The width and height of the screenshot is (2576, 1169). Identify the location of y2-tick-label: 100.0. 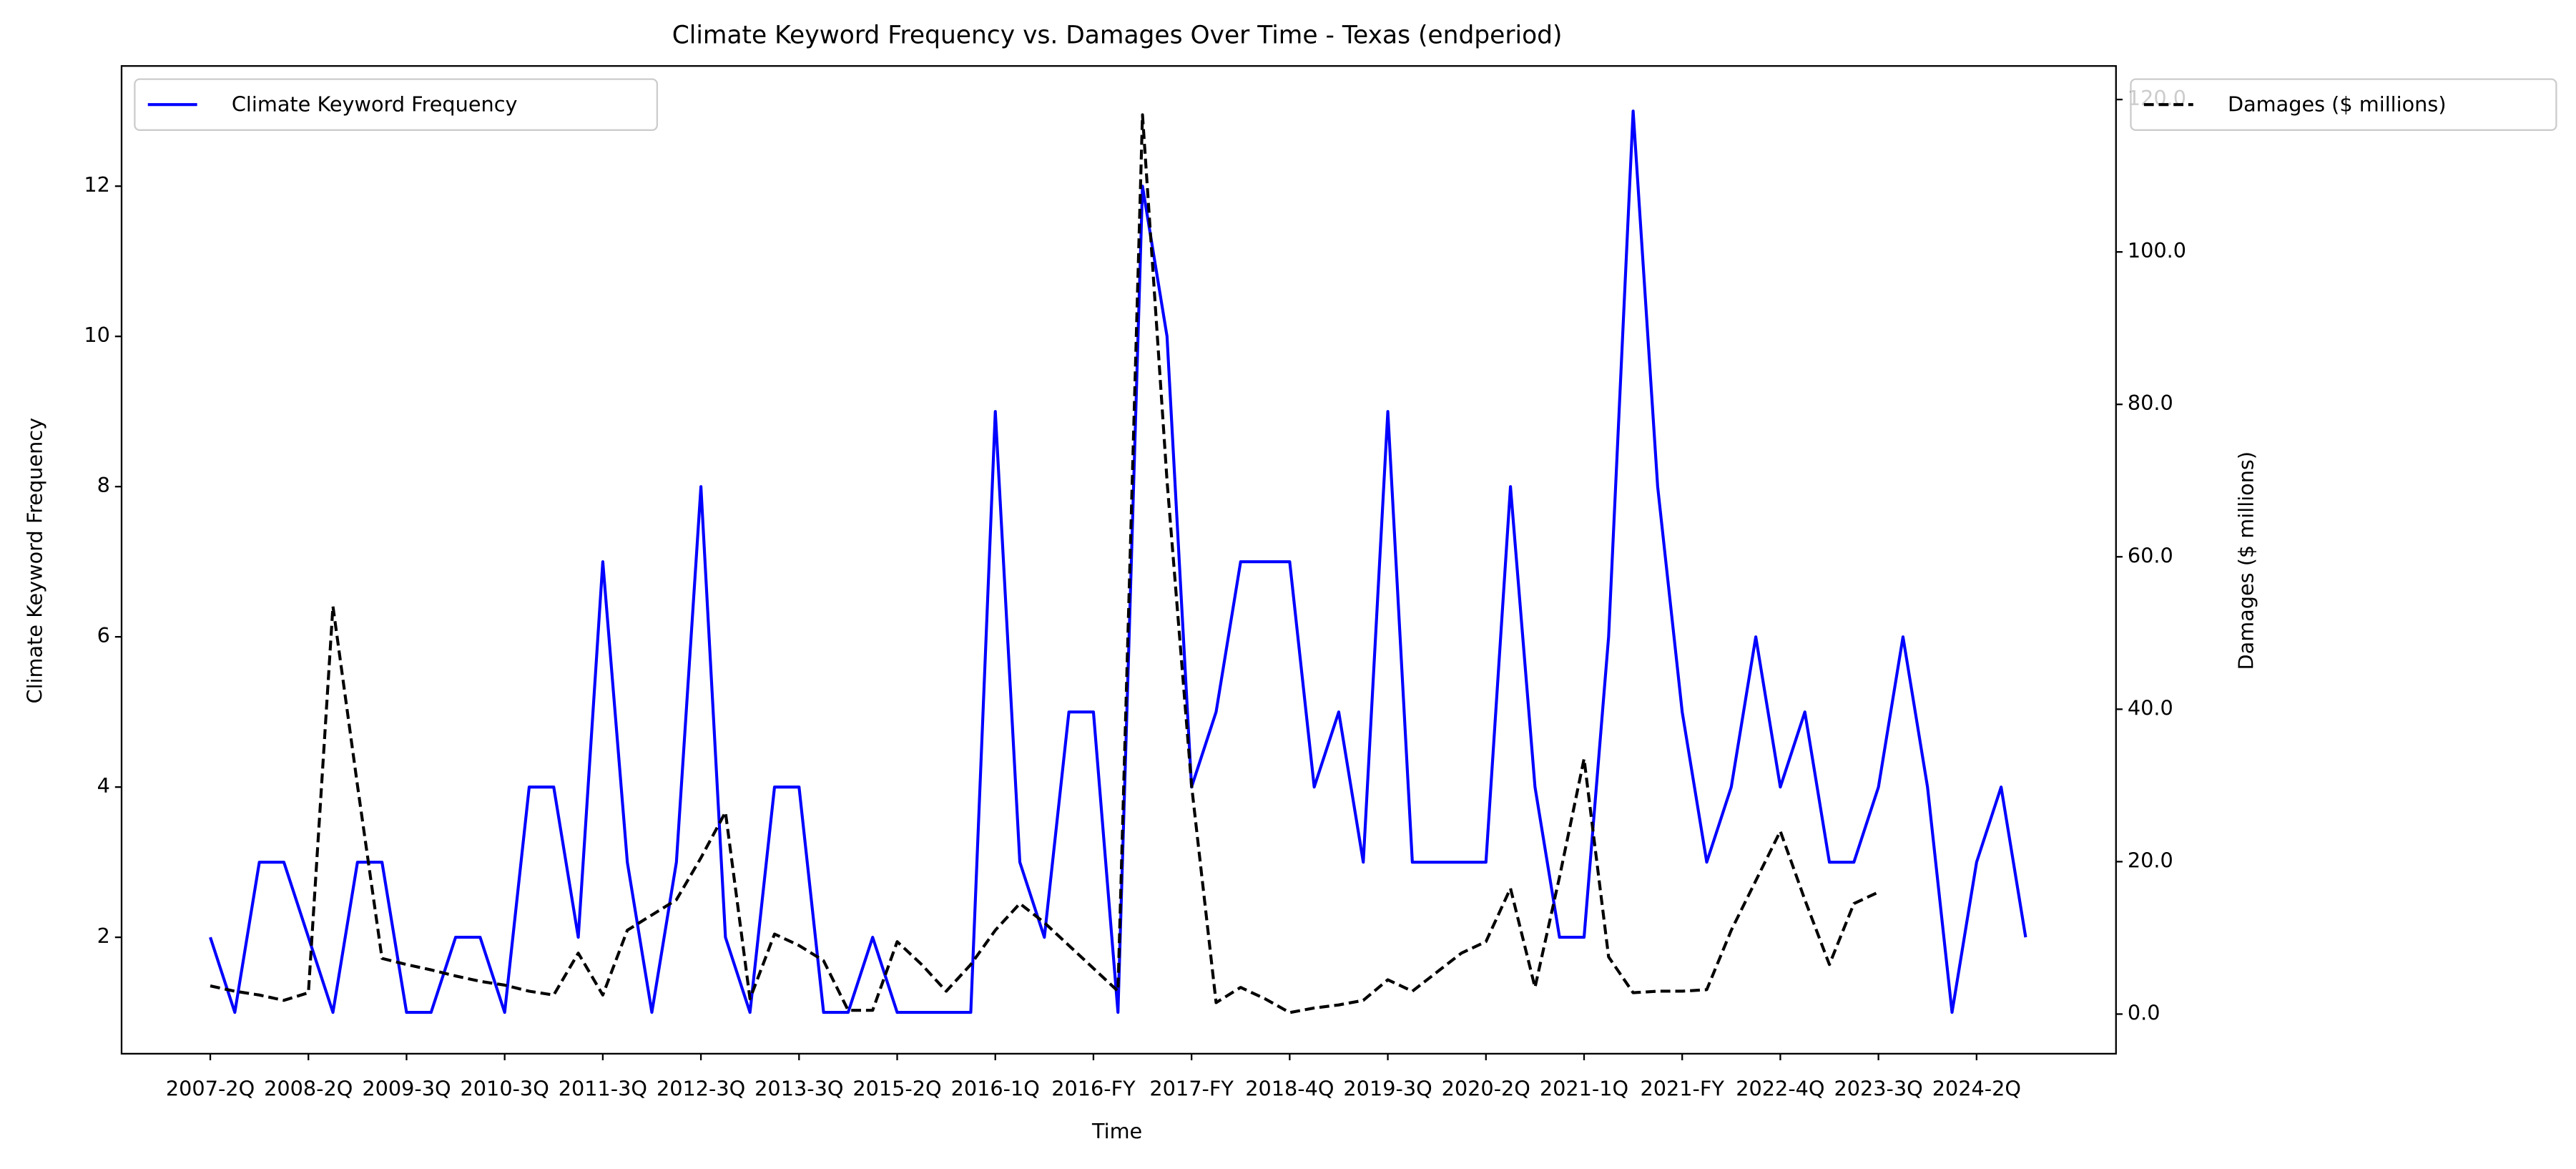
(2157, 251).